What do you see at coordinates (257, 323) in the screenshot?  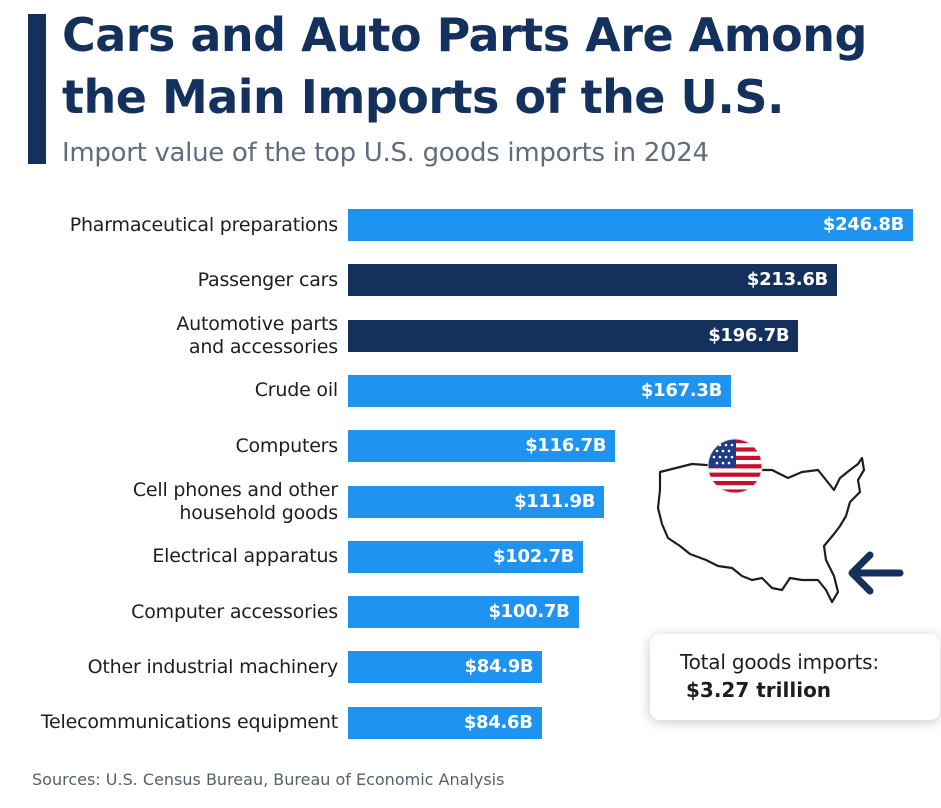 I see `category-label-line: Automotive parts` at bounding box center [257, 323].